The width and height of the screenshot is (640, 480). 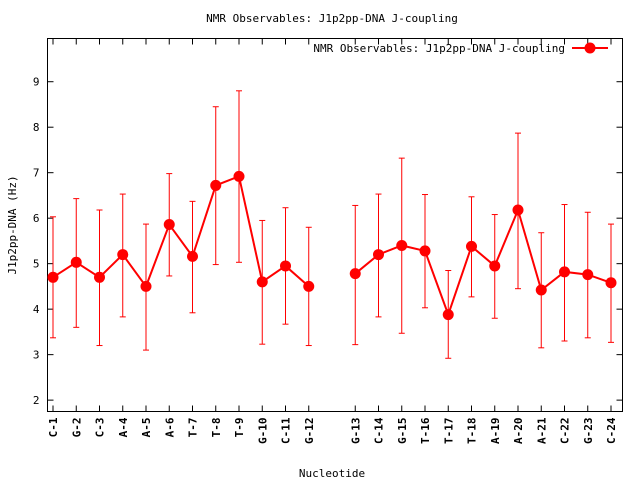 I want to click on y-tick-label: 6, so click(x=36, y=218).